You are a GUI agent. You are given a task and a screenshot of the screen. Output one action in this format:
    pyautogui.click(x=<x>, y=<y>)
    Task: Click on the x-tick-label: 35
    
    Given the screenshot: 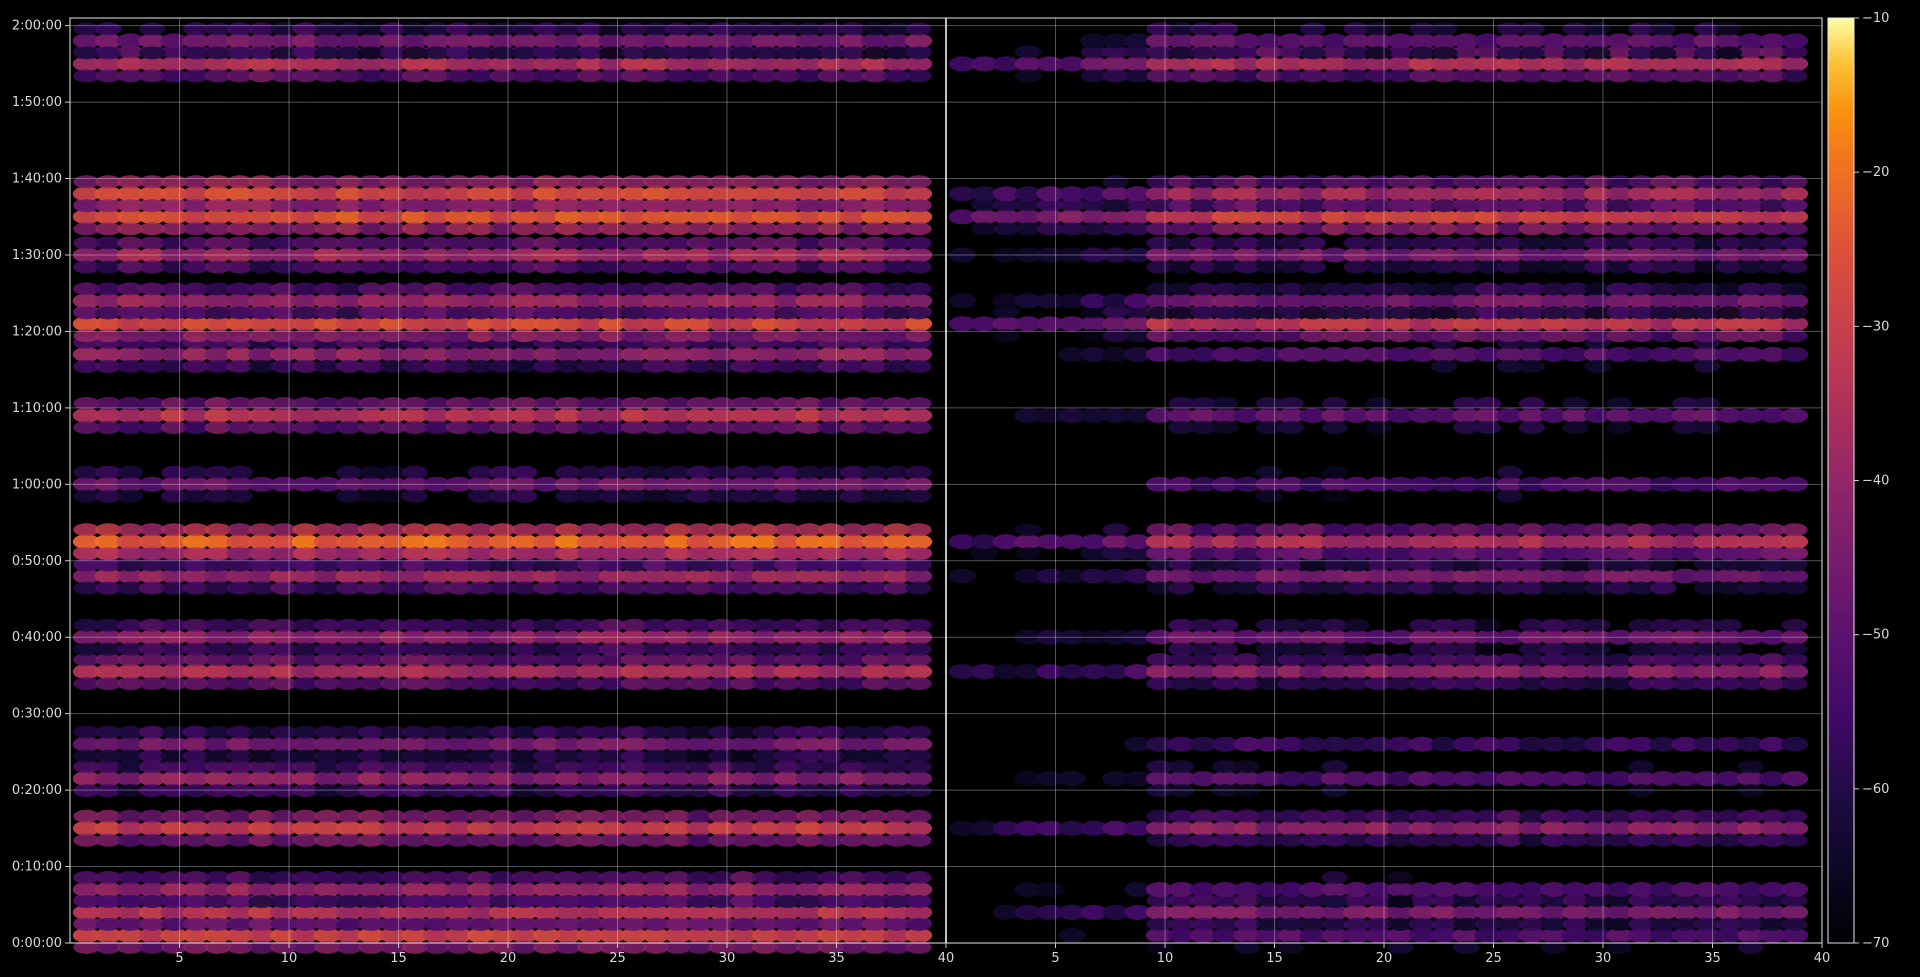 What is the action you would take?
    pyautogui.click(x=1712, y=958)
    